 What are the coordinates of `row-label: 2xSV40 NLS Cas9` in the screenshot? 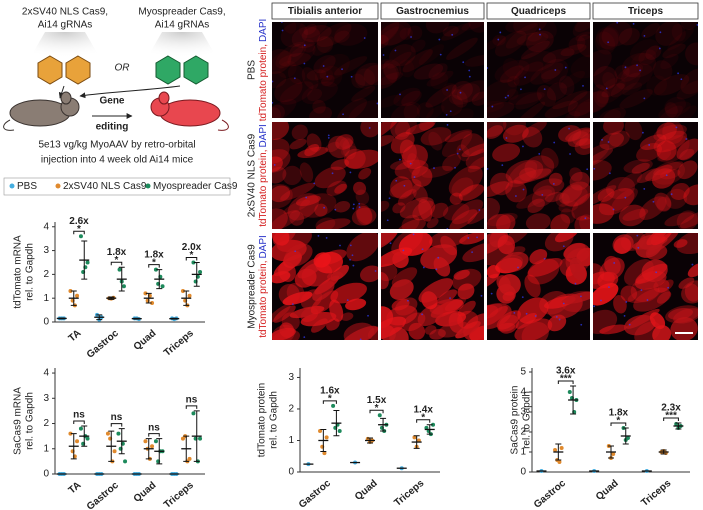 It's located at (252, 175).